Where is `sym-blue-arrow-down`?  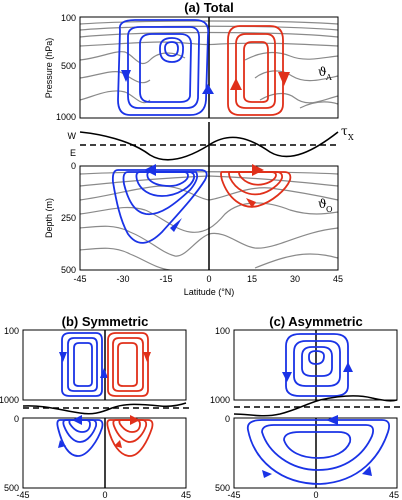 sym-blue-arrow-down is located at coordinates (63, 357).